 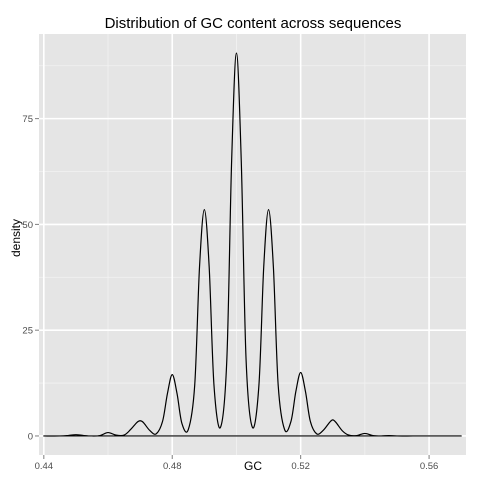 What do you see at coordinates (253, 466) in the screenshot?
I see `x-axis-title: GC` at bounding box center [253, 466].